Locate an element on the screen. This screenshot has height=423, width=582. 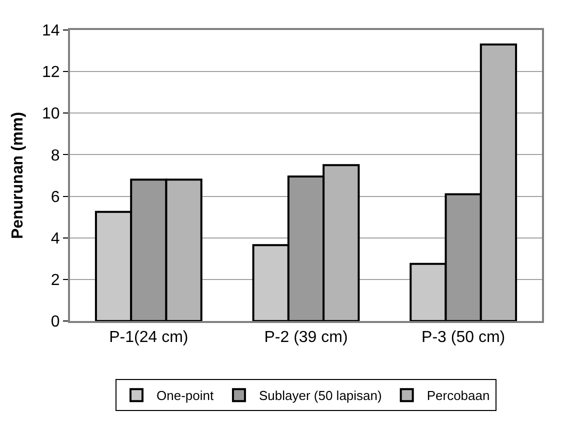
legend-label: One-point is located at coordinates (185, 396).